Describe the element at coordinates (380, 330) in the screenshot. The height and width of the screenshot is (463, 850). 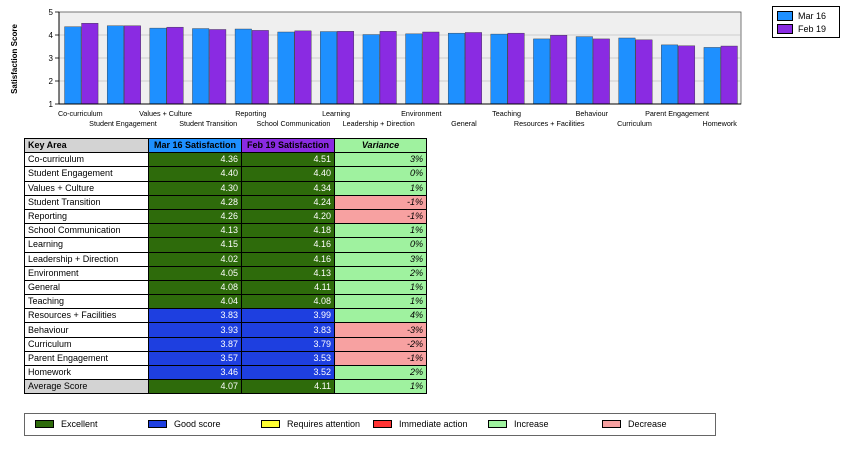
I see `cell-variance: -3%` at that location.